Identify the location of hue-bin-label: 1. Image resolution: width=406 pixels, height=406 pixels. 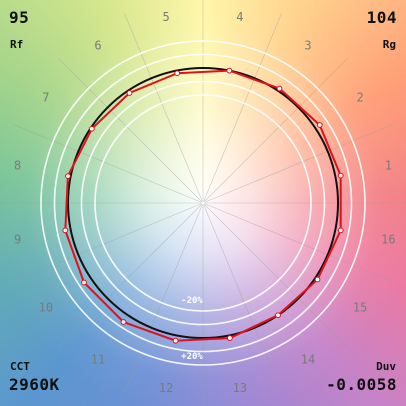
(388, 166).